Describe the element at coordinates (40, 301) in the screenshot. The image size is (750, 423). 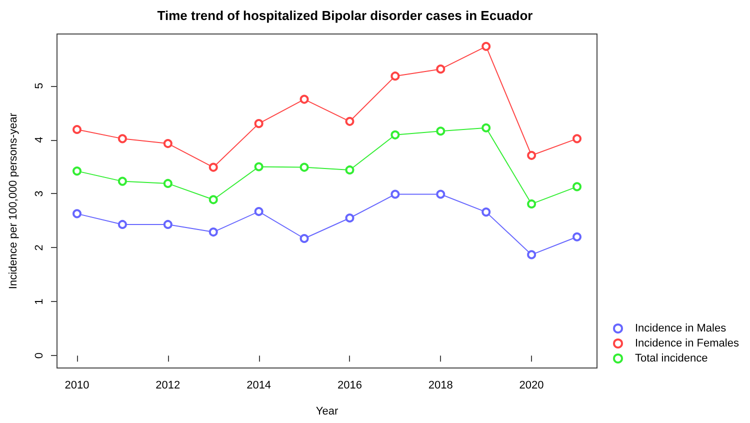
I see `y-tick-label: 1` at that location.